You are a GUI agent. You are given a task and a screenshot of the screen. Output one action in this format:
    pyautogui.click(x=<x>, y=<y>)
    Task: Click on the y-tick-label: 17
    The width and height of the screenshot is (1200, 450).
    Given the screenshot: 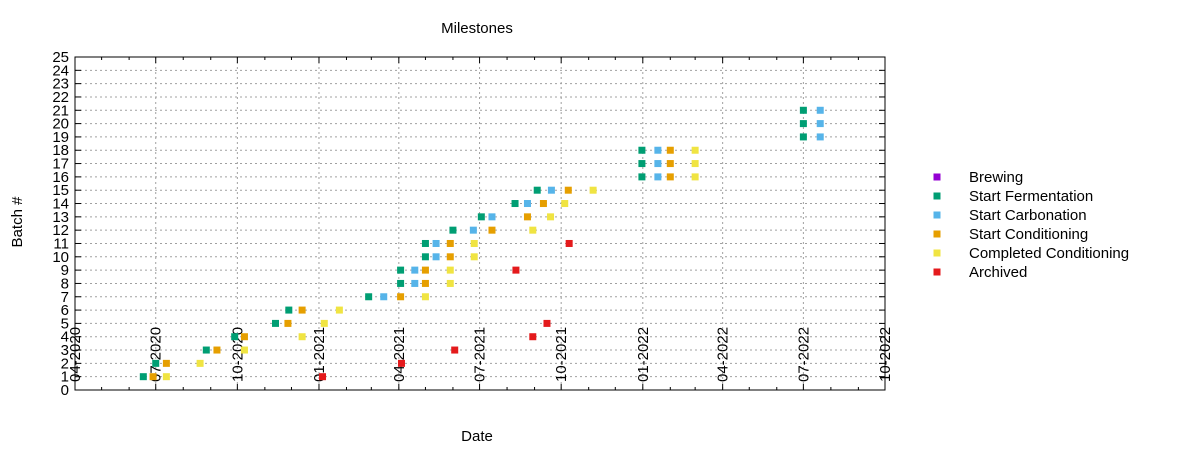 What is the action you would take?
    pyautogui.click(x=60, y=164)
    